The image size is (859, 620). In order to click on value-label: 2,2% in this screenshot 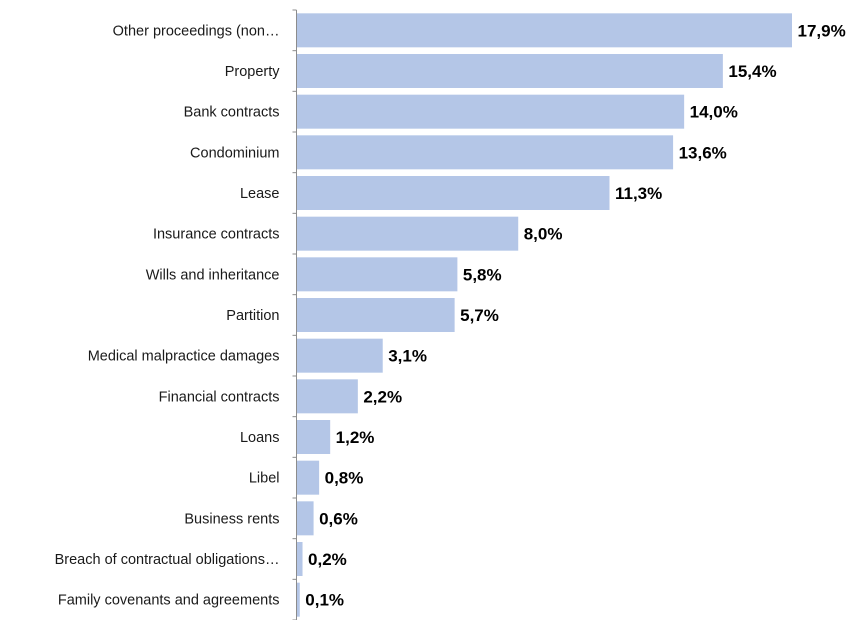, I will do `click(382, 396)`.